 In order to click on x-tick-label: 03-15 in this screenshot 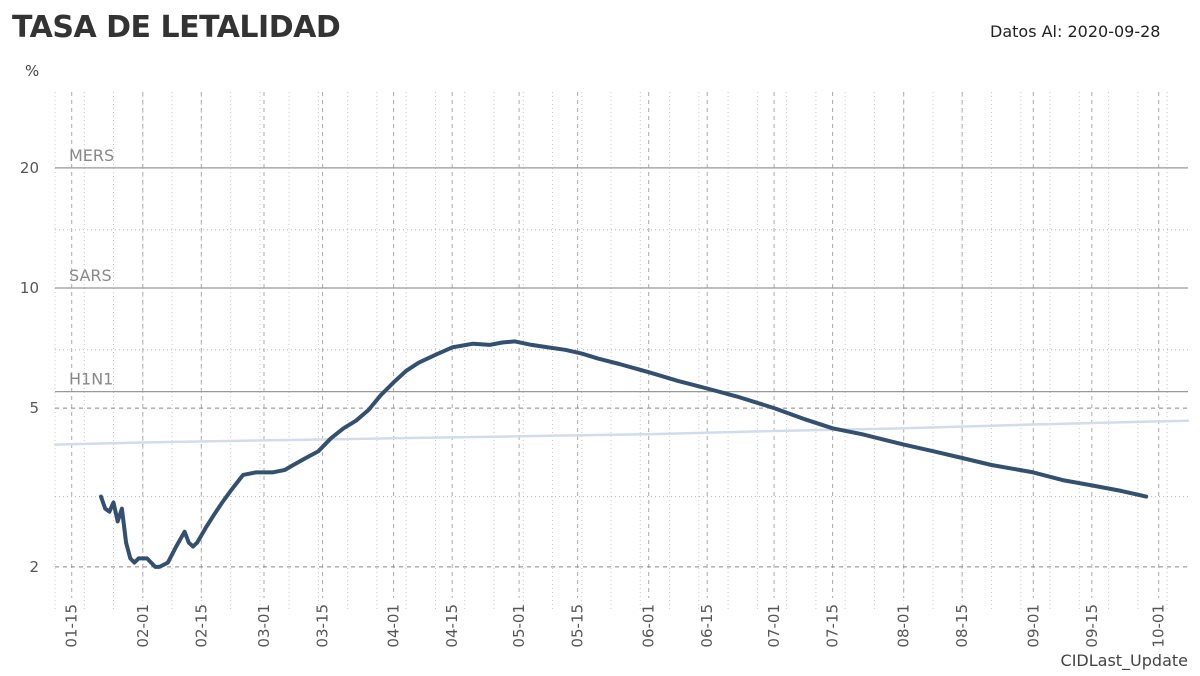, I will do `click(323, 626)`.